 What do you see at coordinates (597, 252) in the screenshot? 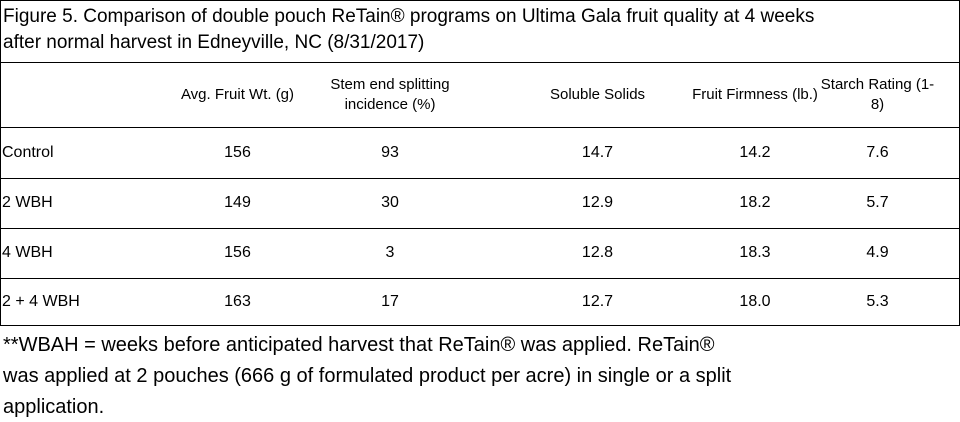
I see `table-cell: 12.8` at bounding box center [597, 252].